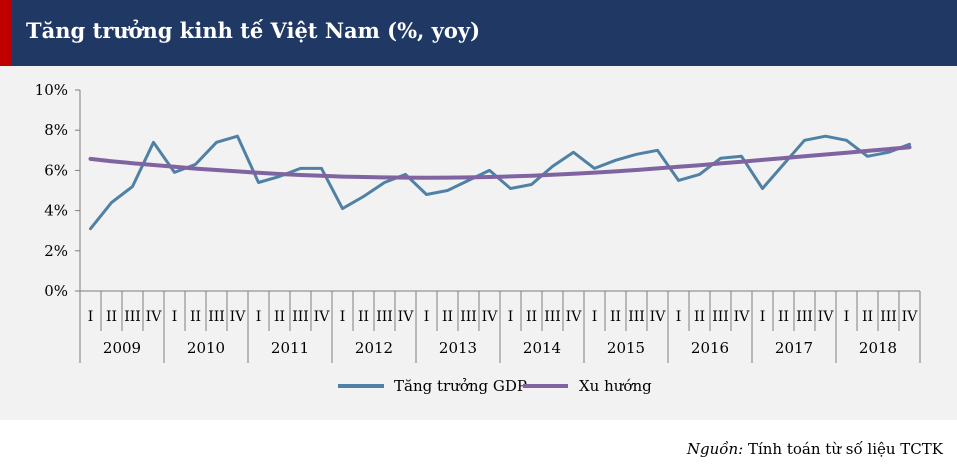  I want to click on legend-gdp-label: Tăng trưởng GDP, so click(460, 386).